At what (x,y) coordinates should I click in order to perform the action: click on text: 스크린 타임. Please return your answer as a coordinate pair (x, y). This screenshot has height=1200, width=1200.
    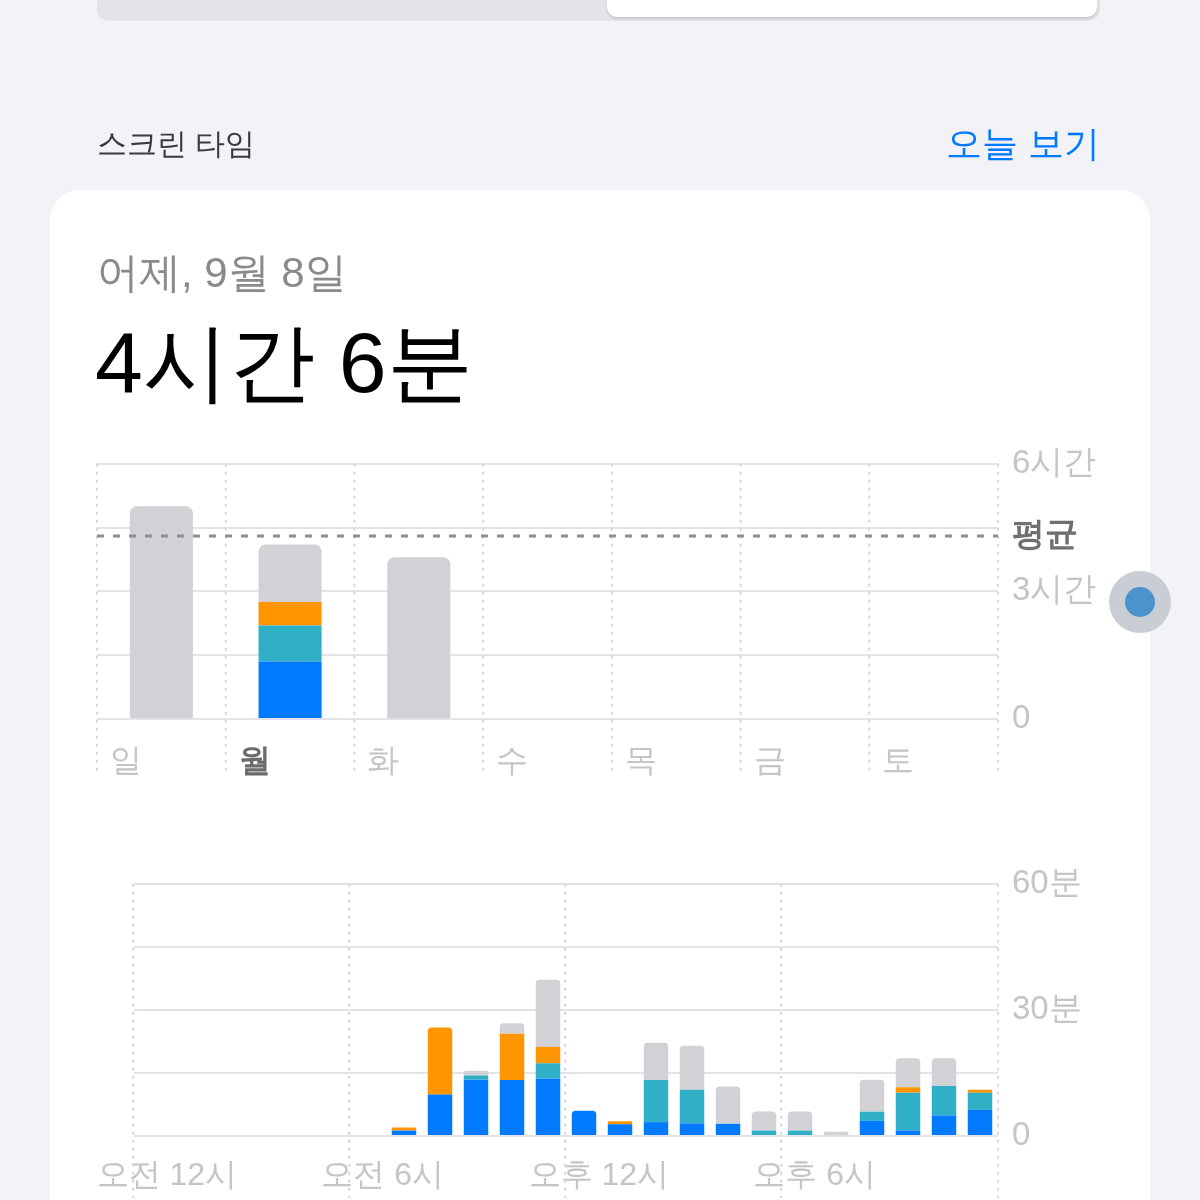
    Looking at the image, I should click on (176, 144).